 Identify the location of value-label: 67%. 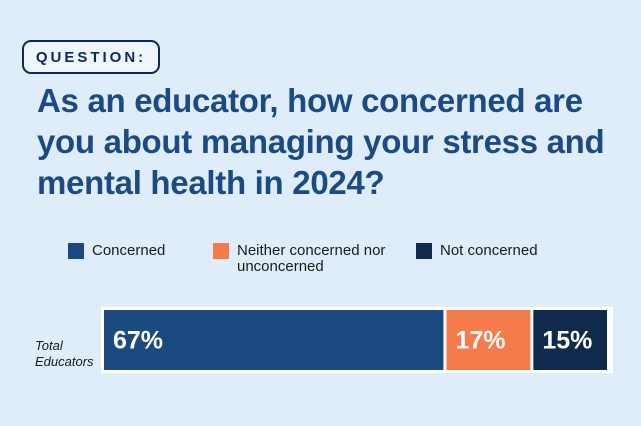
(138, 341).